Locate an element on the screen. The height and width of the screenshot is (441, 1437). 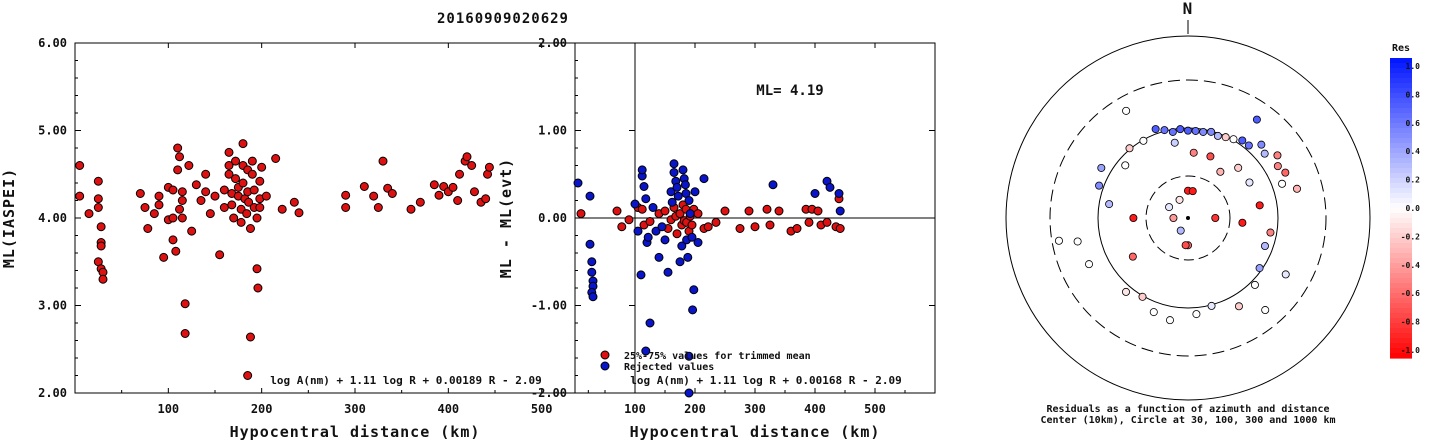
panel1-ylabel: ML(IASPEI) is located at coordinates (9, 218).